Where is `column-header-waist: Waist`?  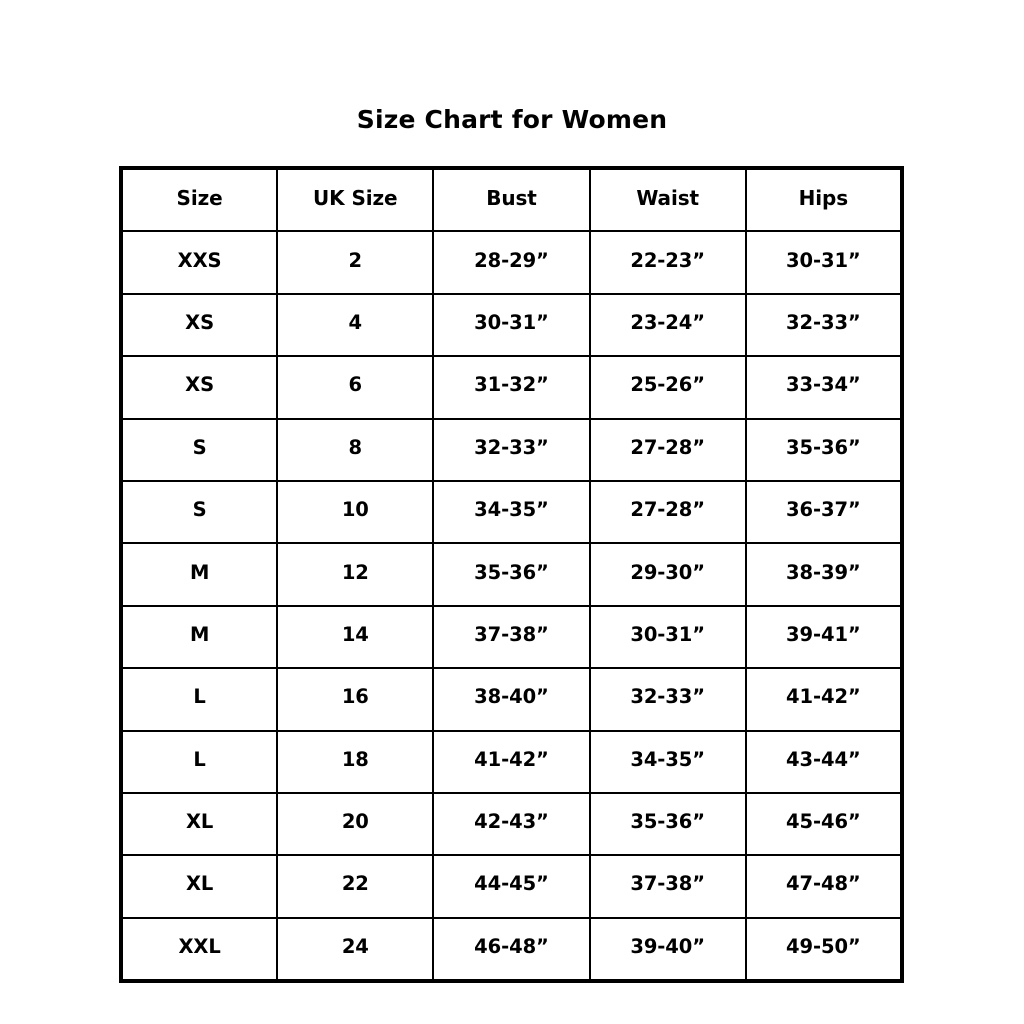
column-header-waist: Waist is located at coordinates (667, 199).